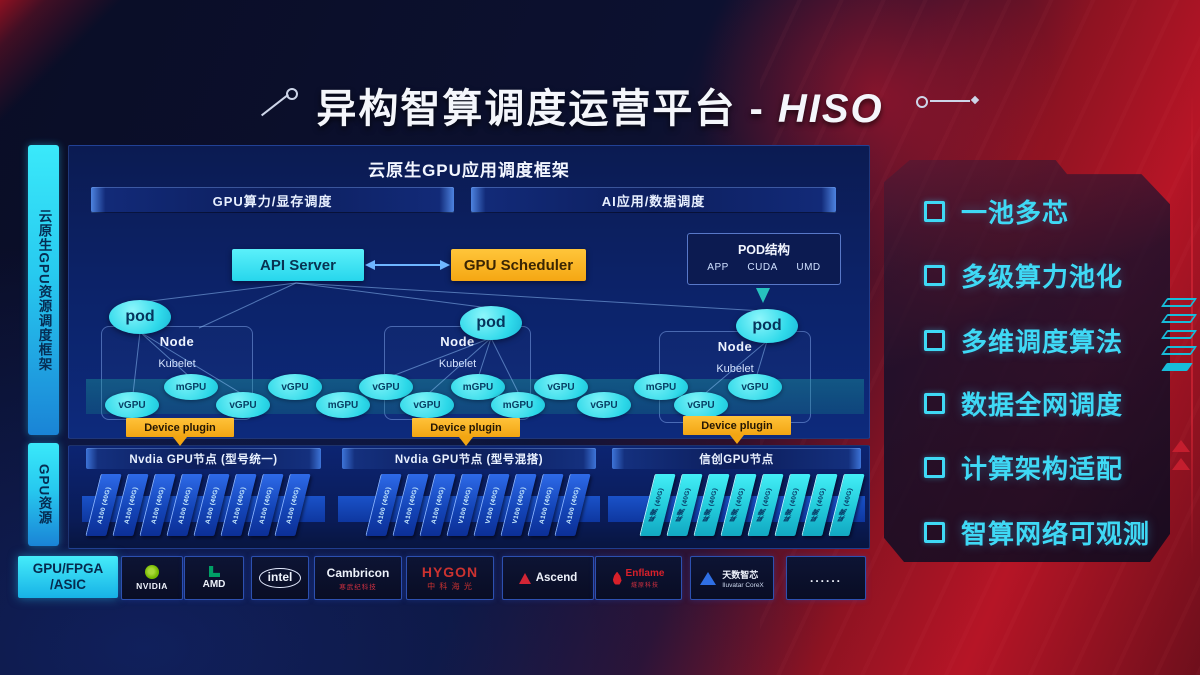 Image resolution: width=1200 pixels, height=675 pixels. I want to click on nvidia-logo-icon, so click(152, 572).